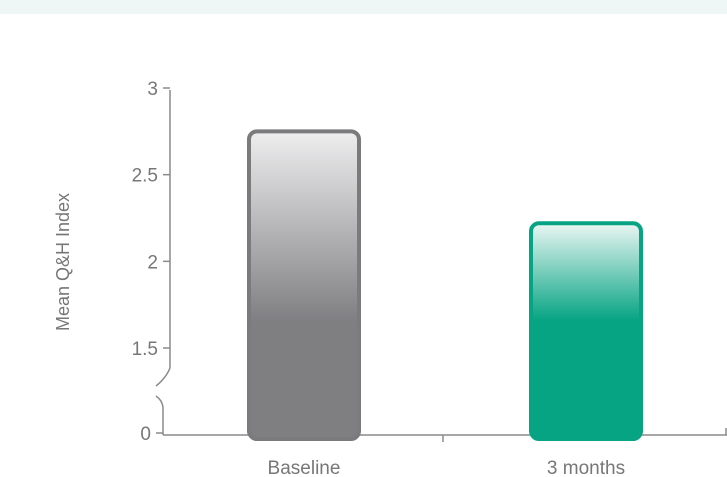 The width and height of the screenshot is (727, 477). Describe the element at coordinates (159, 401) in the screenshot. I see `axis-break-lower-icon` at that location.